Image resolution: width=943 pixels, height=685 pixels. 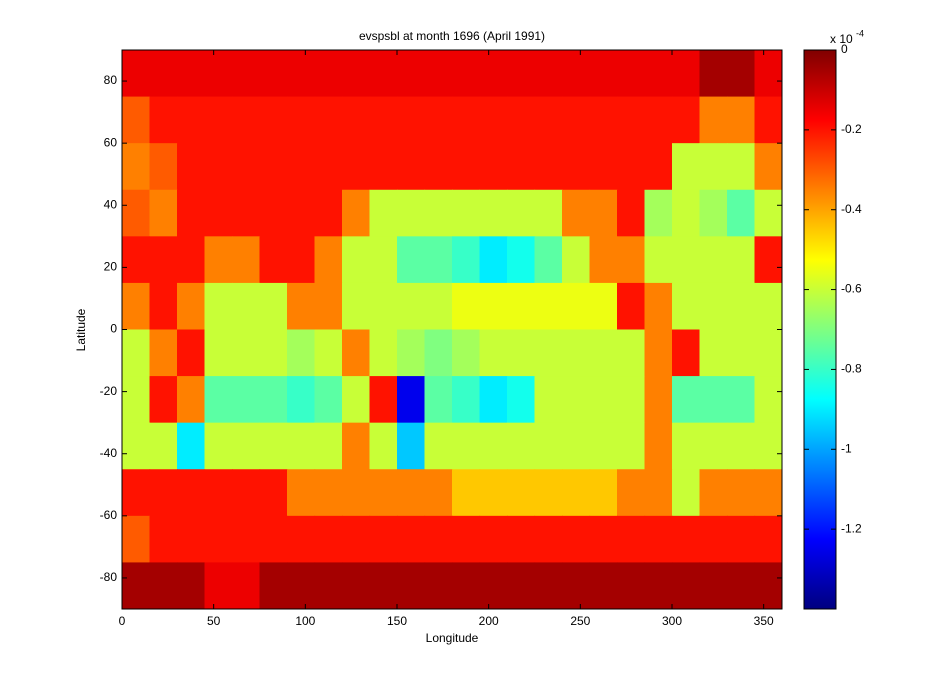 What do you see at coordinates (764, 621) in the screenshot?
I see `x-tick-label: 350` at bounding box center [764, 621].